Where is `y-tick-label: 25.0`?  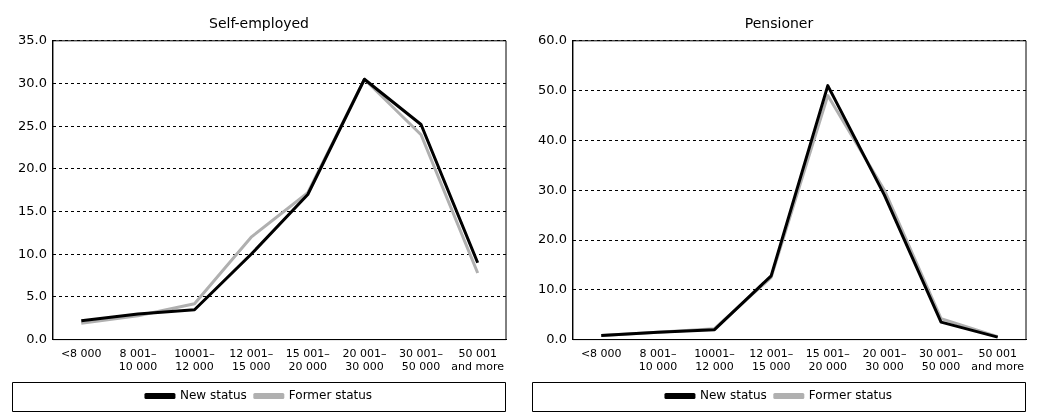
y-tick-label: 25.0 is located at coordinates (32, 125).